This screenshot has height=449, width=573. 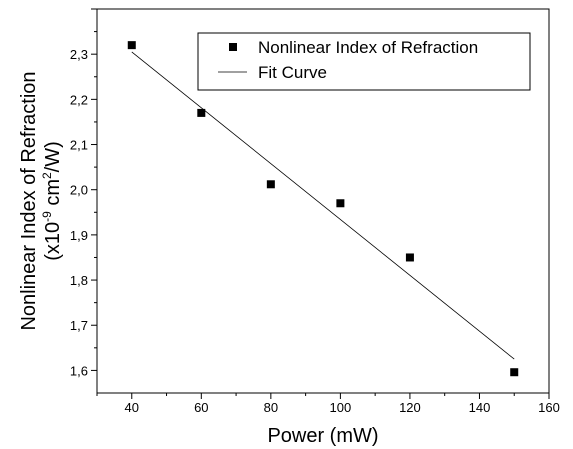 What do you see at coordinates (47, 216) in the screenshot?
I see `y-axis-title-exponent-1: -9` at bounding box center [47, 216].